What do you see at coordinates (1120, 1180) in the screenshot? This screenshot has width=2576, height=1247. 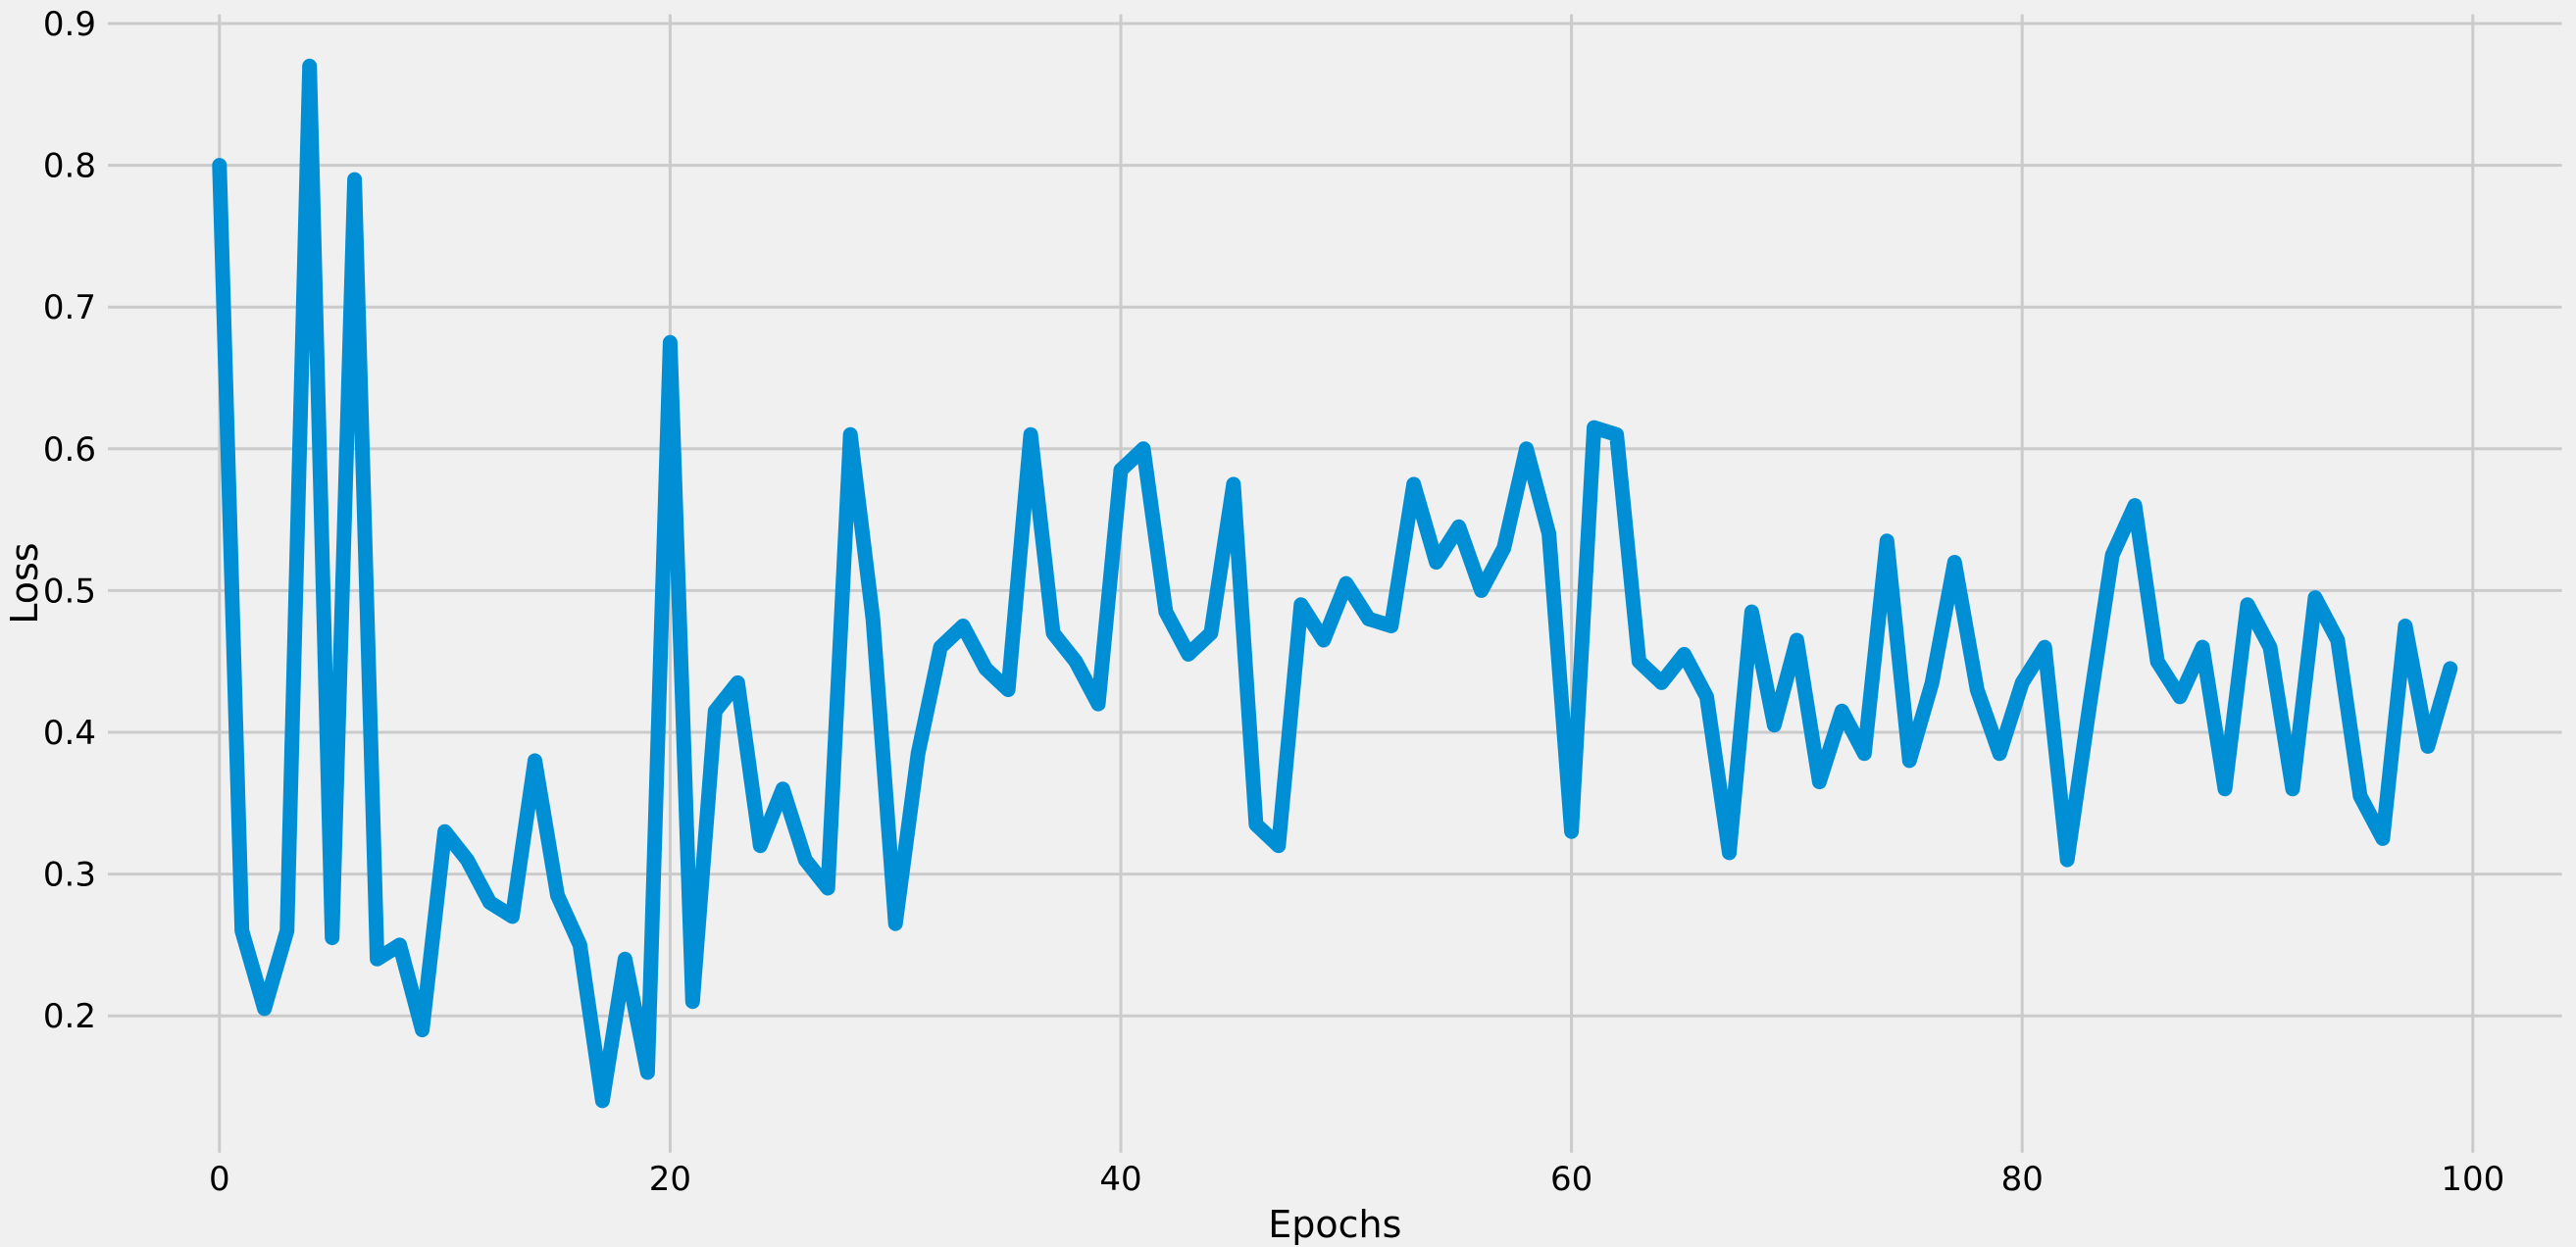 I see `x-tick-label: 40` at bounding box center [1120, 1180].